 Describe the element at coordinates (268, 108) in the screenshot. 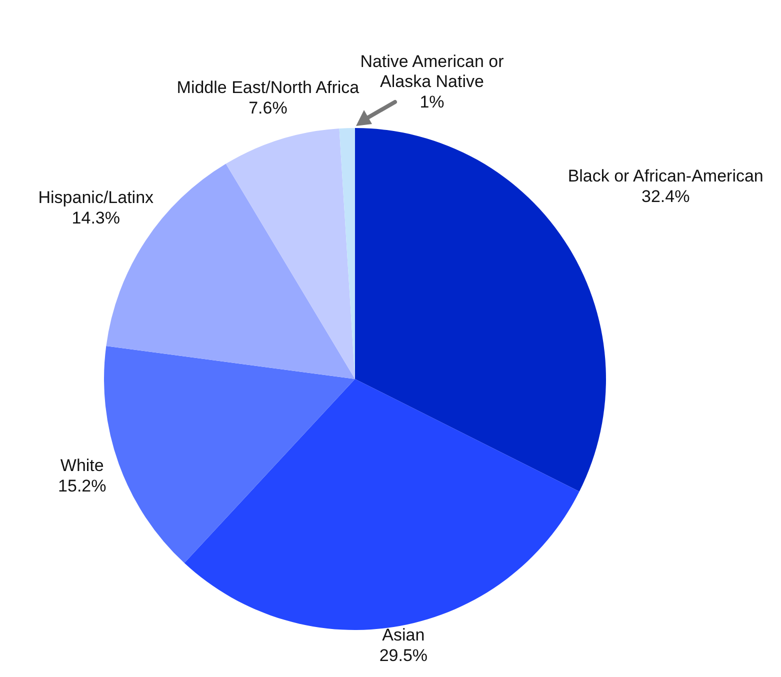

I see `data-label: 7.6%` at that location.